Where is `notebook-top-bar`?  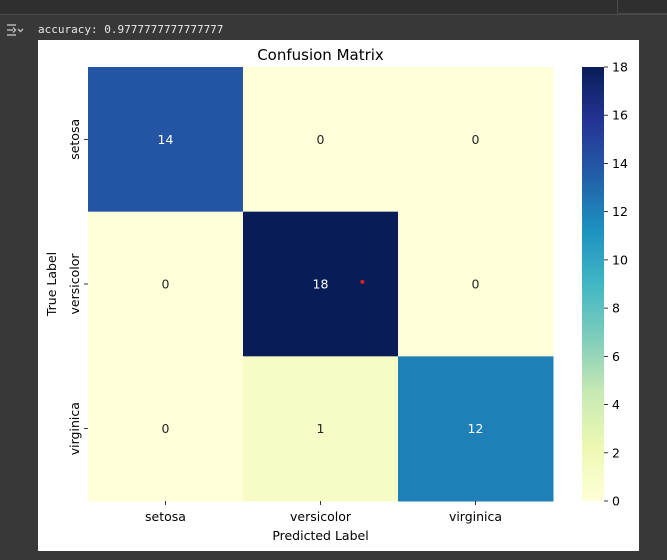 notebook-top-bar is located at coordinates (333, 7).